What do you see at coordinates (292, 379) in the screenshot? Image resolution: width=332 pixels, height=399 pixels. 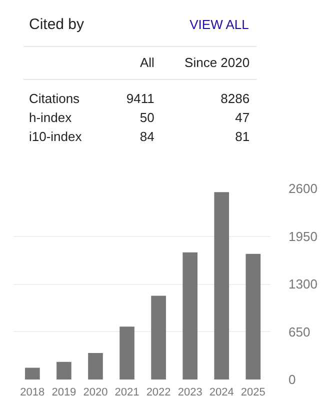 I see `y-tick-label: 0` at bounding box center [292, 379].